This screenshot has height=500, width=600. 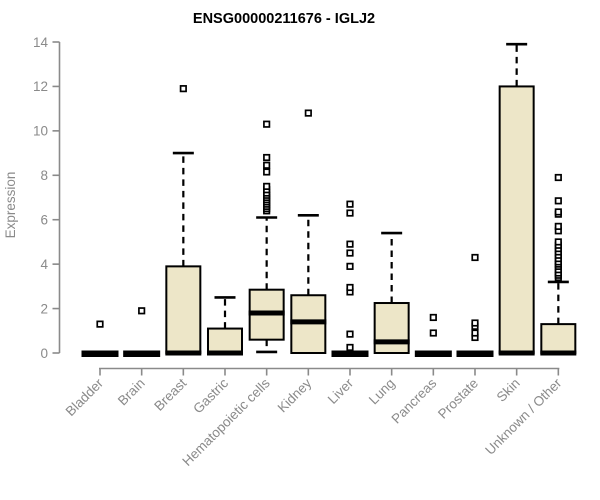 What do you see at coordinates (142, 332) in the screenshot?
I see `box-brain` at bounding box center [142, 332].